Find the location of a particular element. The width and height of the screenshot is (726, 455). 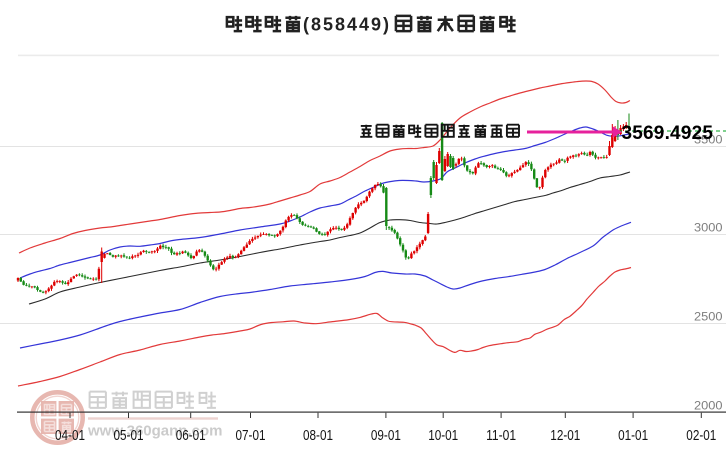

svg-text: 10-01 is located at coordinates (443, 436).